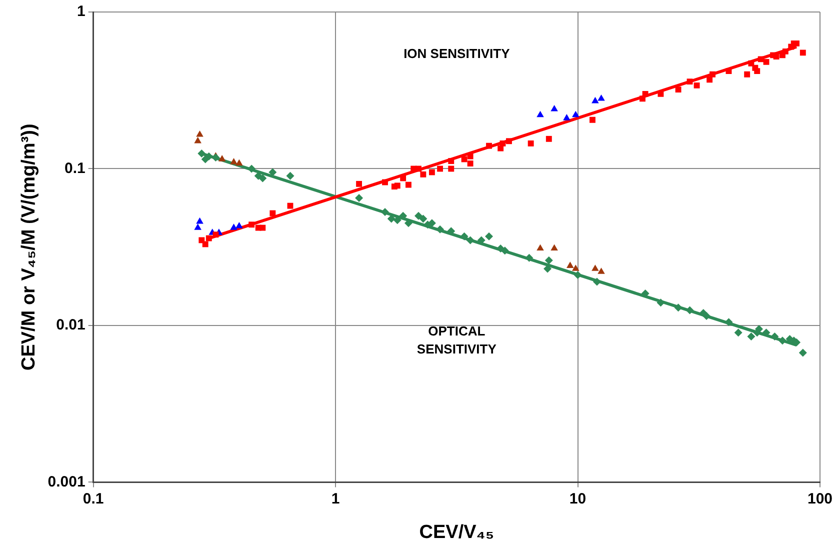  What do you see at coordinates (29, 247) in the screenshot?
I see `y-axis-title: CEV/M or V₄₅/M (V/(mg/m³))` at bounding box center [29, 247].